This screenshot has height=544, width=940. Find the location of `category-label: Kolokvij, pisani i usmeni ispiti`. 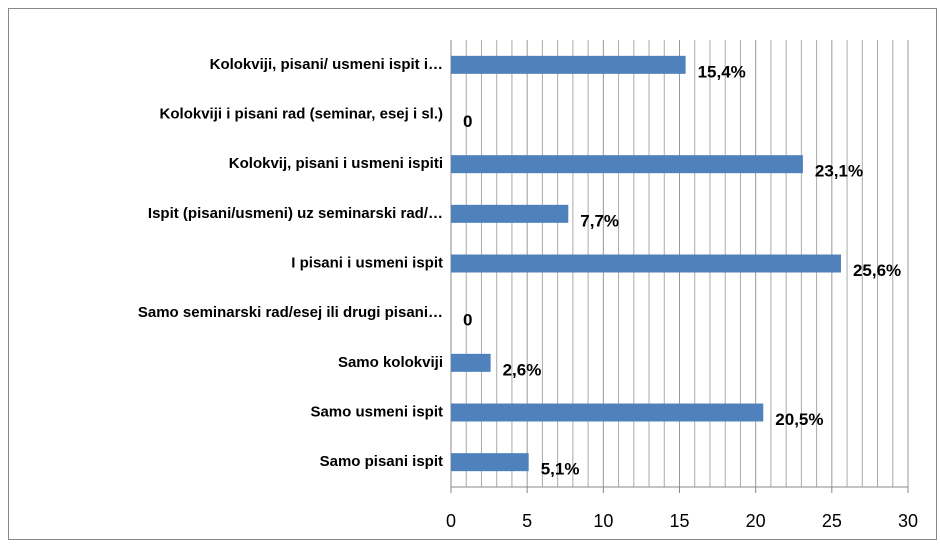

category-label: Kolokvij, pisani i usmeni ispiti is located at coordinates (336, 163).